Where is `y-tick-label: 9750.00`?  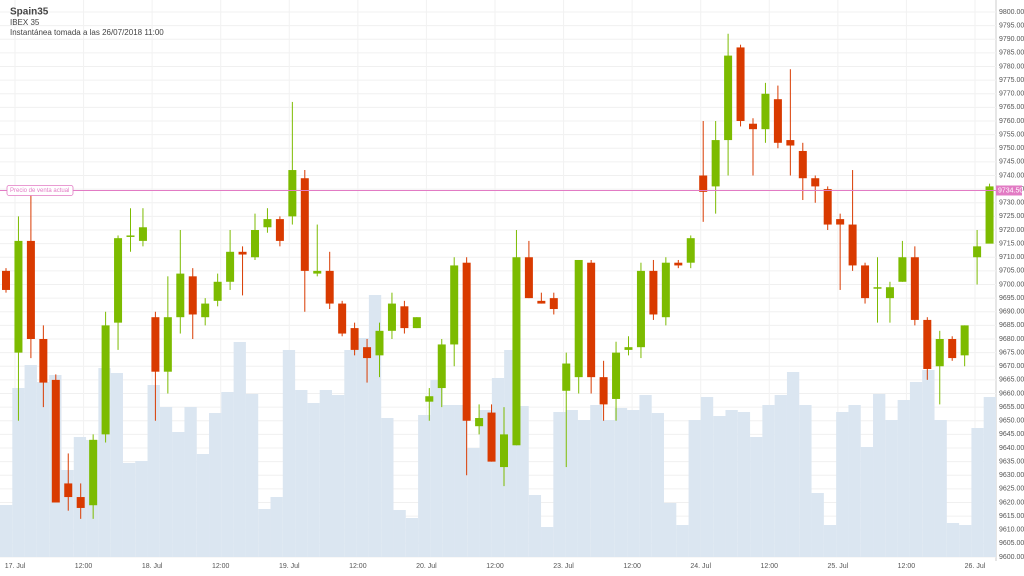
y-tick-label: 9750.00 is located at coordinates (1011, 148).